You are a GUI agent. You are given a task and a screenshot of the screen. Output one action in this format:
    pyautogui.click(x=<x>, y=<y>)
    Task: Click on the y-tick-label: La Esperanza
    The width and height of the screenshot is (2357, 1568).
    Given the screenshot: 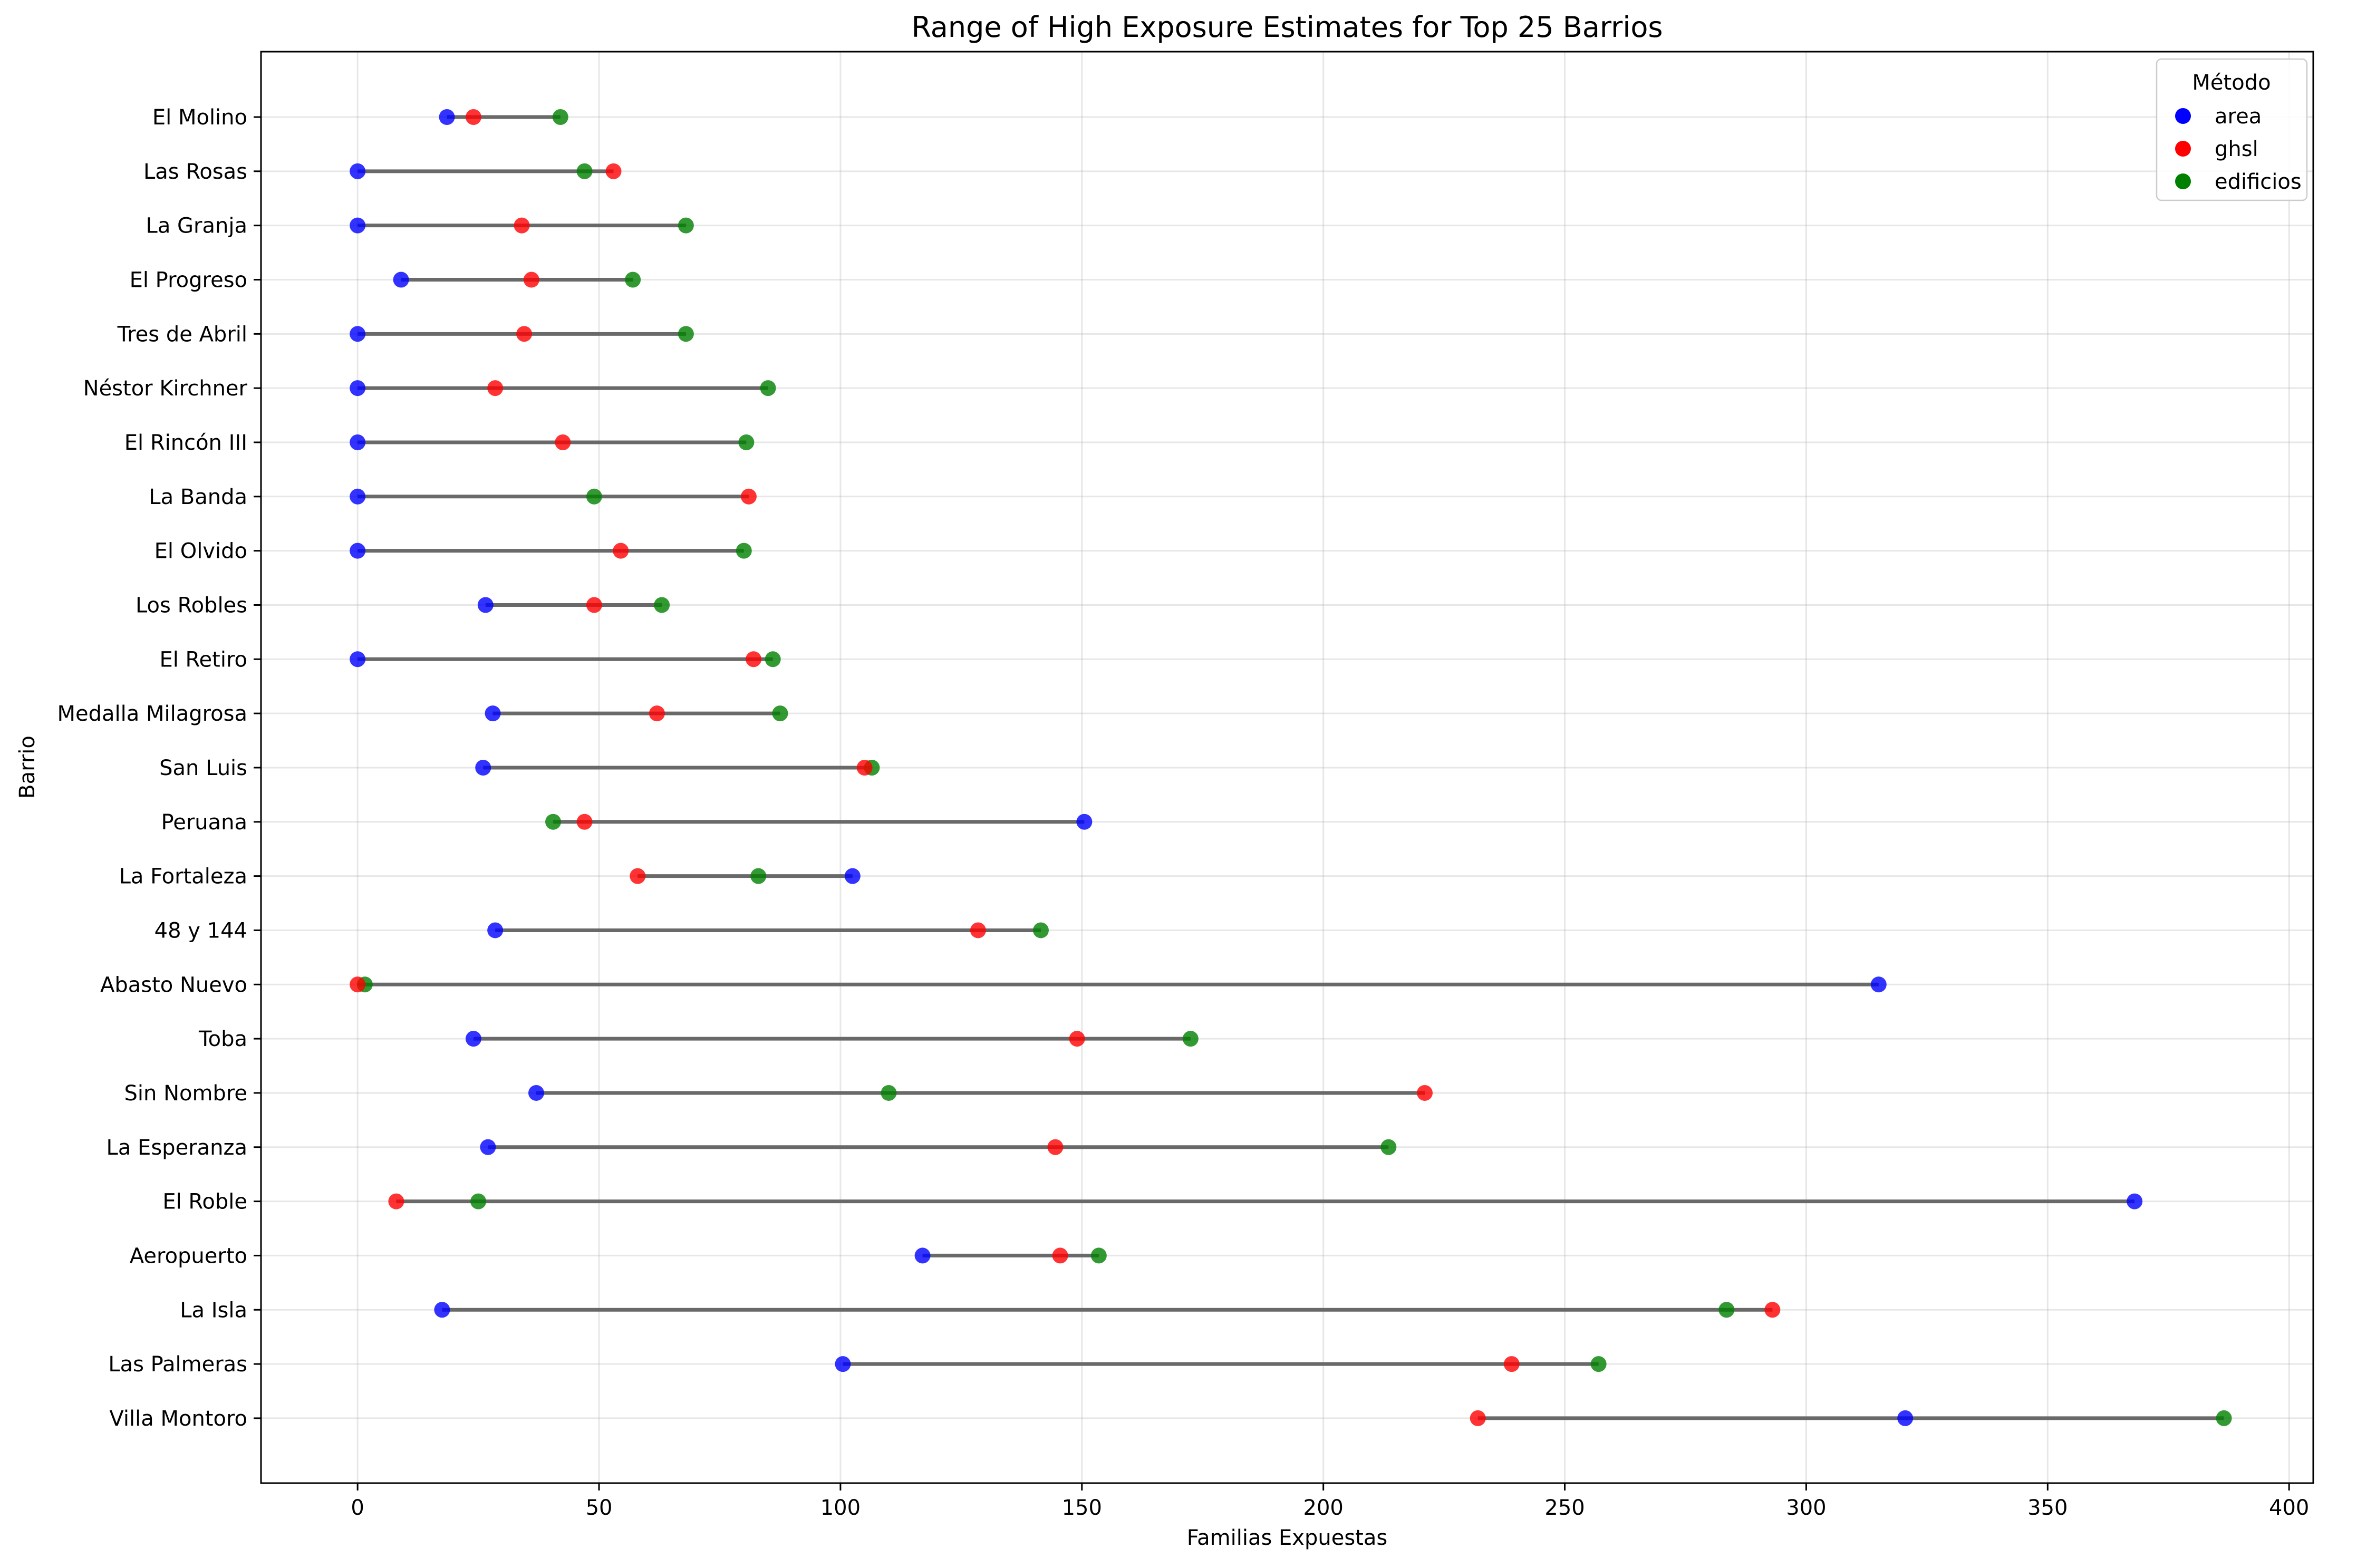 What is the action you would take?
    pyautogui.click(x=177, y=1148)
    